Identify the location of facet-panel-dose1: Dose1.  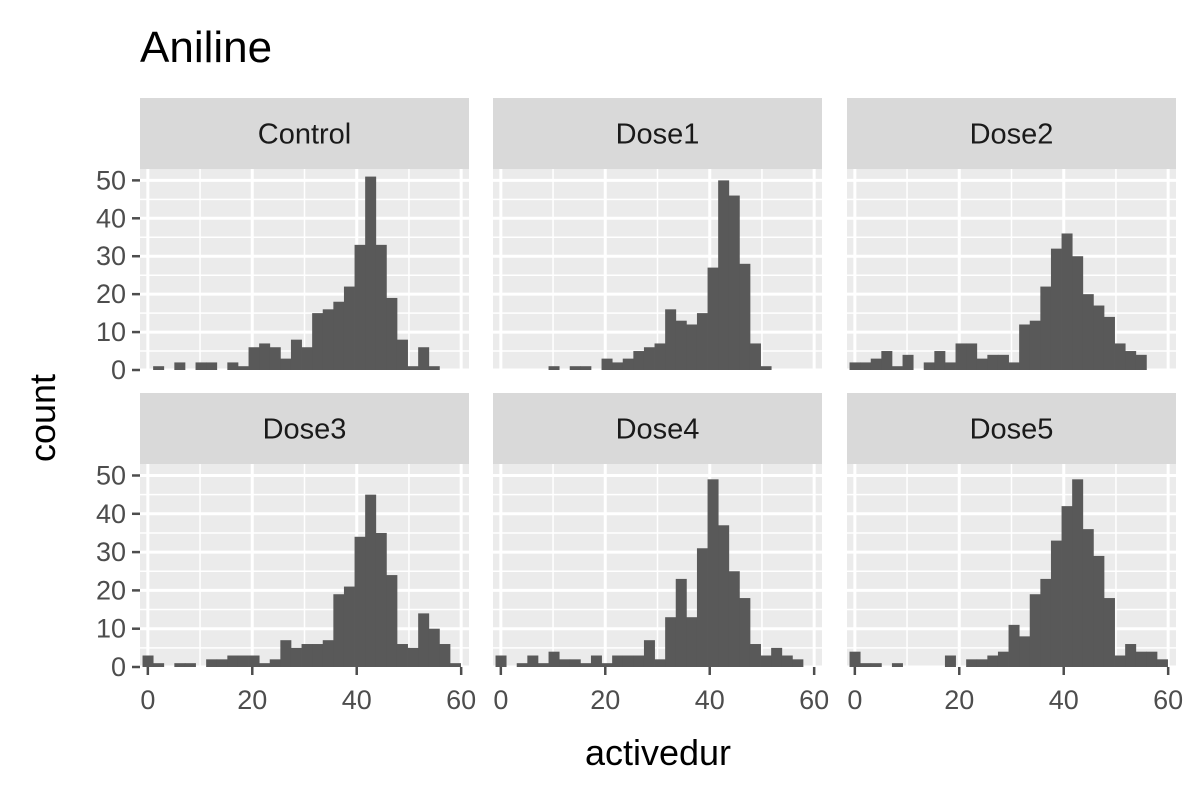
(657, 235).